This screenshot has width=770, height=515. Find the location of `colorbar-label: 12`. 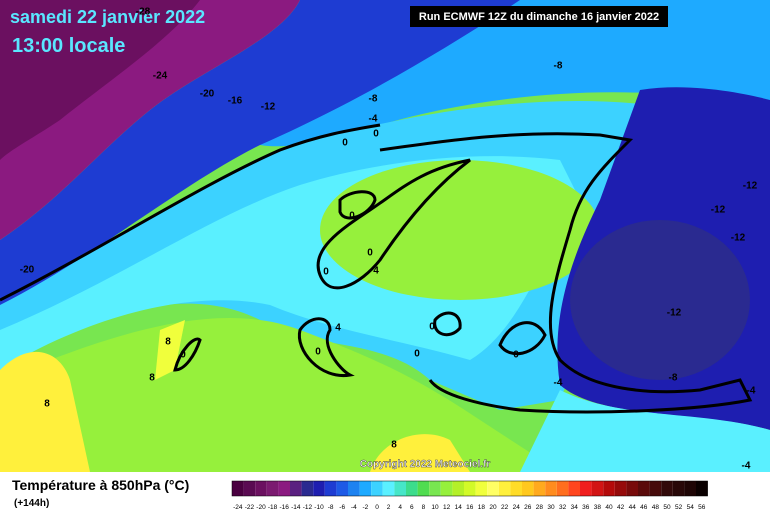

colorbar-label: 12 is located at coordinates (447, 507).